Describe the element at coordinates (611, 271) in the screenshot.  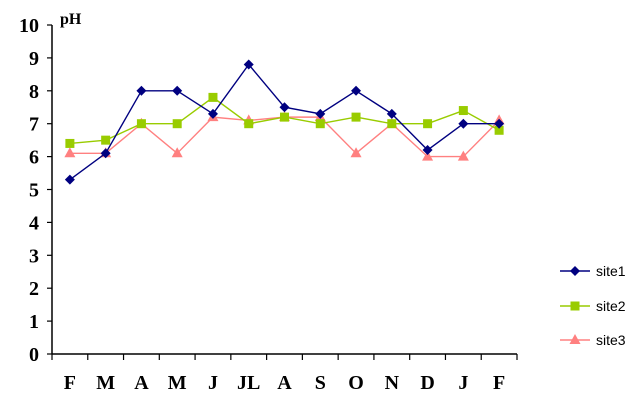
I see `legend-label: site1` at that location.